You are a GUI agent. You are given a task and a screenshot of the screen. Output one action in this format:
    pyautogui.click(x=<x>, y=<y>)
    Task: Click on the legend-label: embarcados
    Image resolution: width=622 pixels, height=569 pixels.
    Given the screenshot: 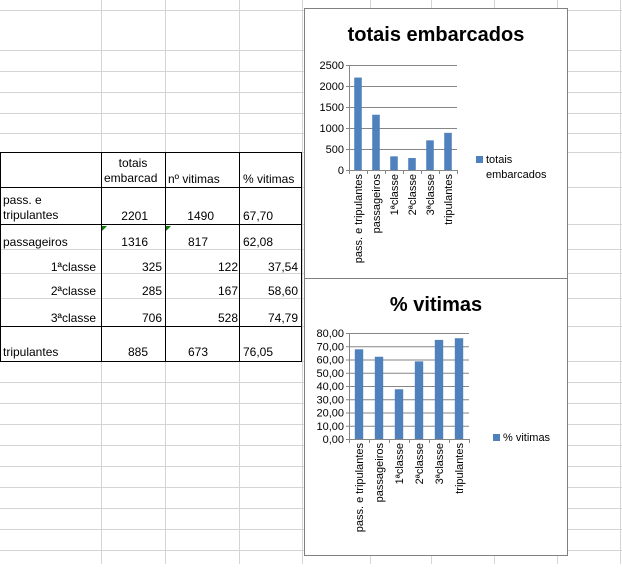 What is the action you would take?
    pyautogui.click(x=516, y=175)
    